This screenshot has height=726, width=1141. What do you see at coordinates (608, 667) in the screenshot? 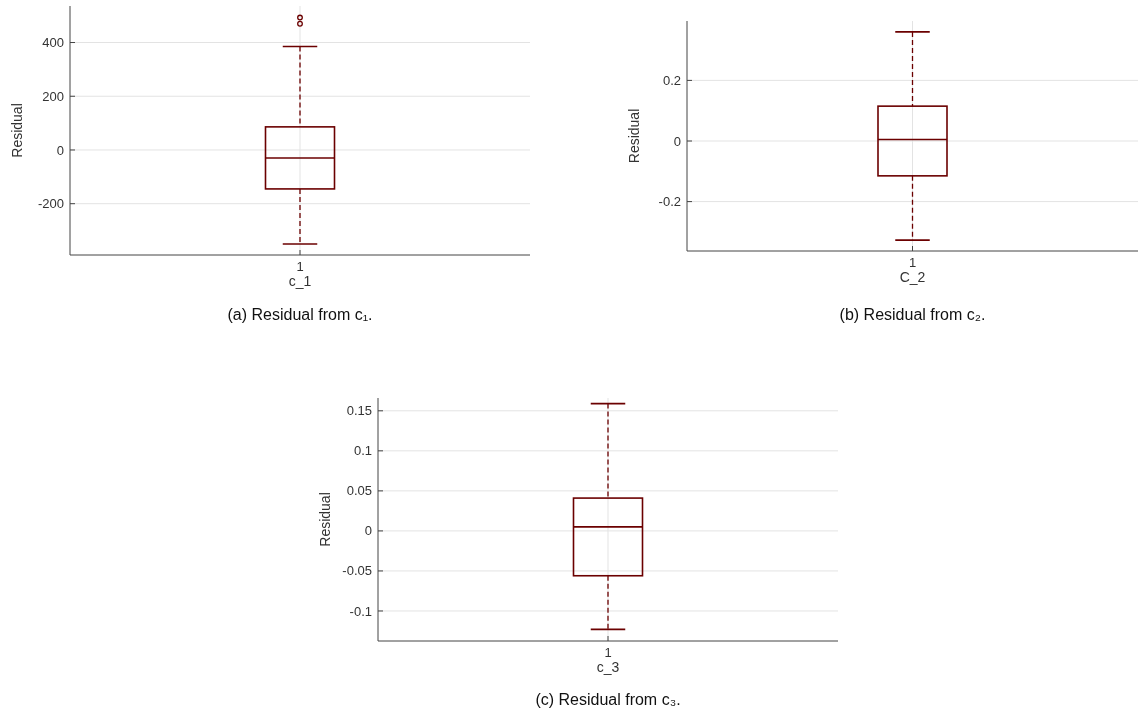
I see `x-axis-title: c_3` at bounding box center [608, 667].